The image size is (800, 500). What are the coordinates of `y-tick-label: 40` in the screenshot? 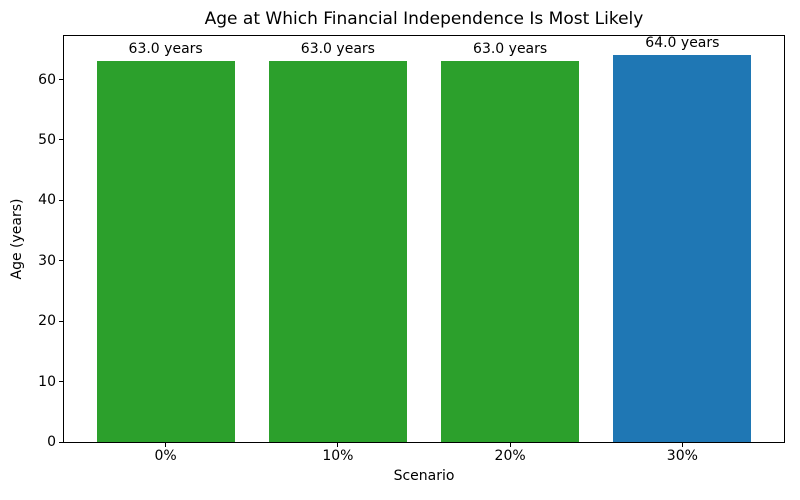 It's located at (47, 200).